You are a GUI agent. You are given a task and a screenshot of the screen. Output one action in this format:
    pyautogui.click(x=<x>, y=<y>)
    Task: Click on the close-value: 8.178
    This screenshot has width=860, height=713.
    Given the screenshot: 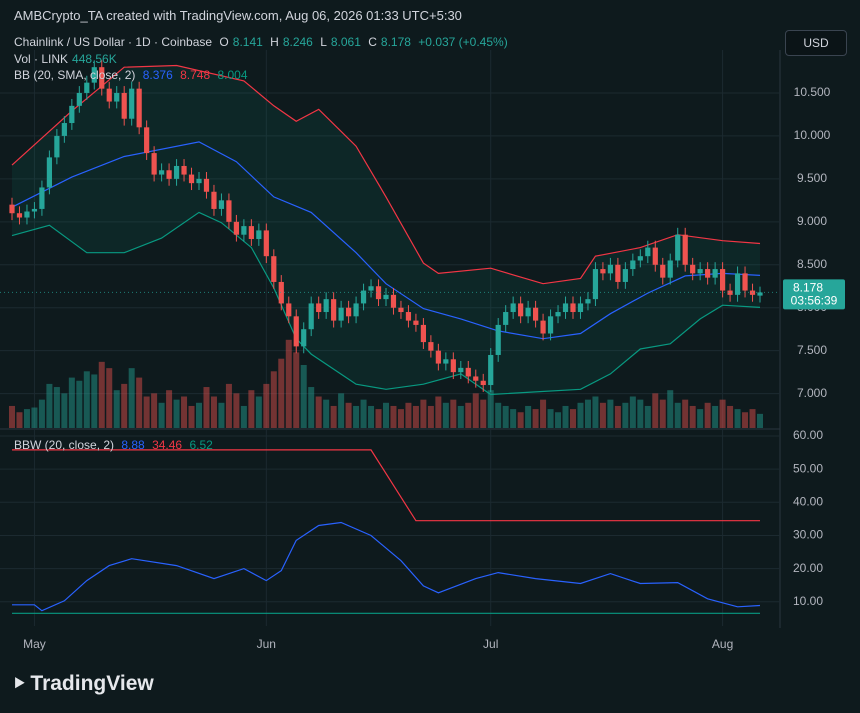 What is the action you would take?
    pyautogui.click(x=395, y=42)
    